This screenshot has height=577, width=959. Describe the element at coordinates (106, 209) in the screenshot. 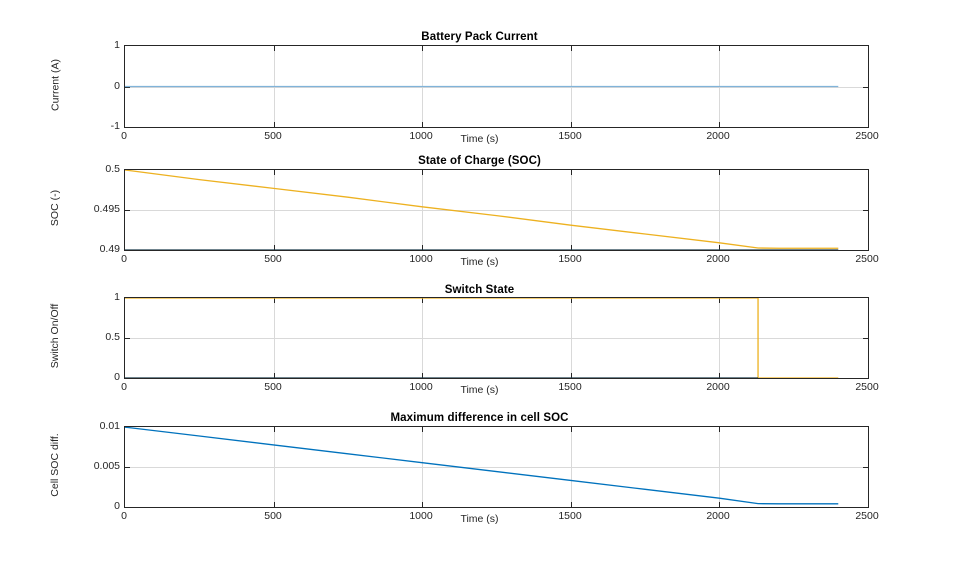

I see `y-tick-label: 0.495` at that location.